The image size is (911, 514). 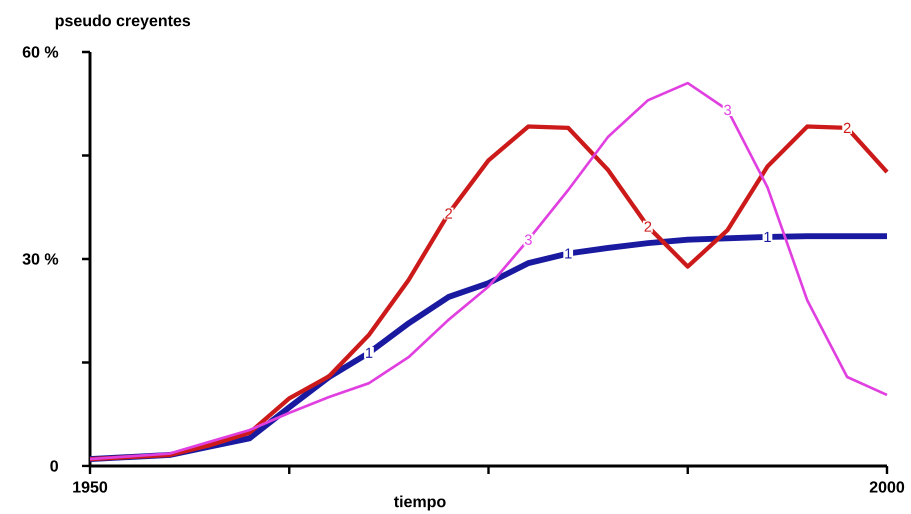 I want to click on x-tick-label: 1950, so click(x=90, y=487).